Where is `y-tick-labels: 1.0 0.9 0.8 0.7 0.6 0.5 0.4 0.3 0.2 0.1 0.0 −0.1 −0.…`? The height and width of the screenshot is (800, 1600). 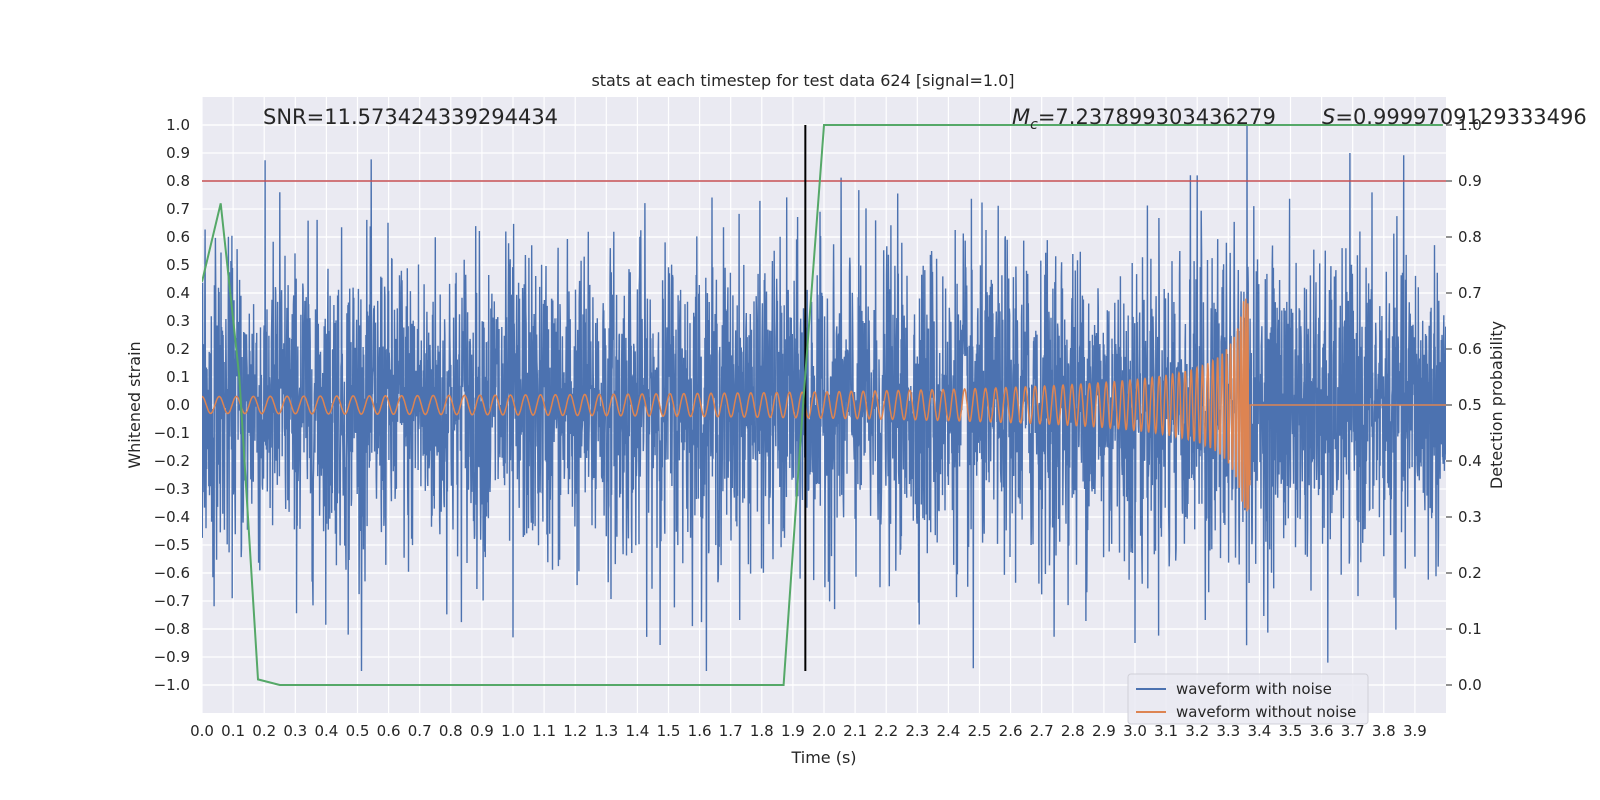 y-tick-labels: 1.0 0.9 0.8 0.7 0.6 0.5 0.4 0.3 0.2 0.1 0.0 −0.1 −0.… is located at coordinates (172, 405).